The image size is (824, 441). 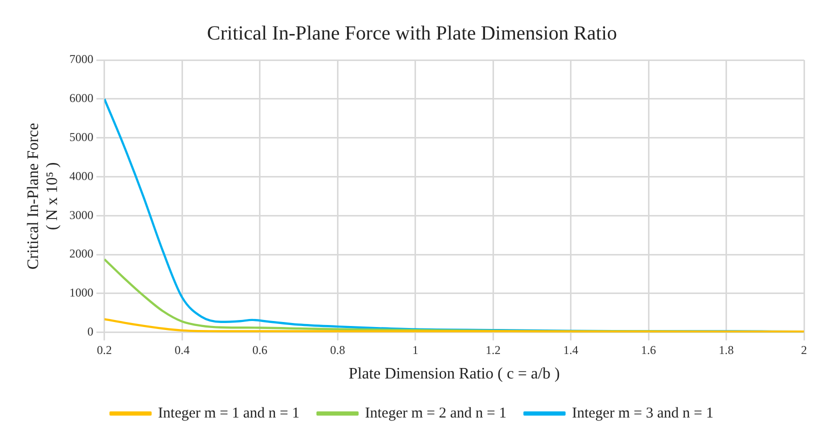 What do you see at coordinates (90, 331) in the screenshot?
I see `y-tick-label: 0` at bounding box center [90, 331].